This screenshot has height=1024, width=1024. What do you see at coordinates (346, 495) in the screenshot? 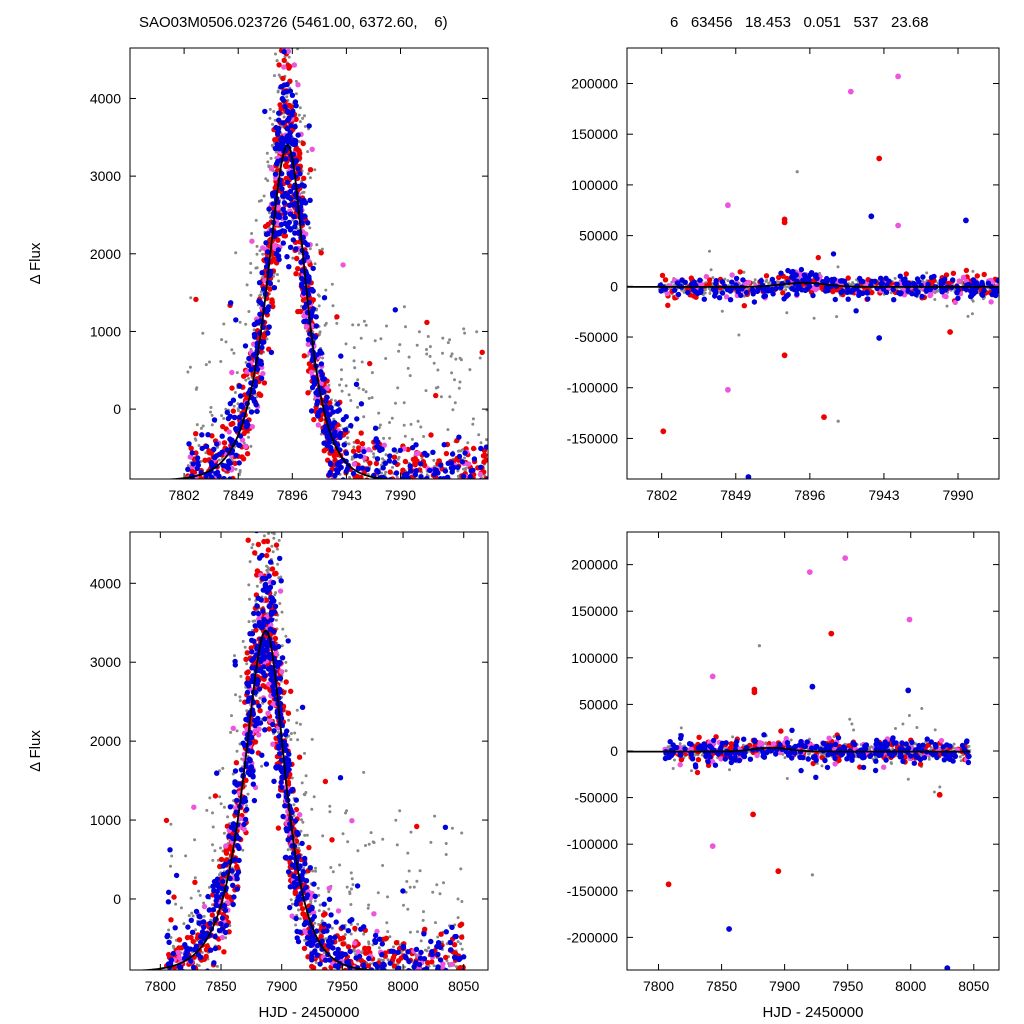
I see `x-tick-label: 7943` at bounding box center [346, 495].